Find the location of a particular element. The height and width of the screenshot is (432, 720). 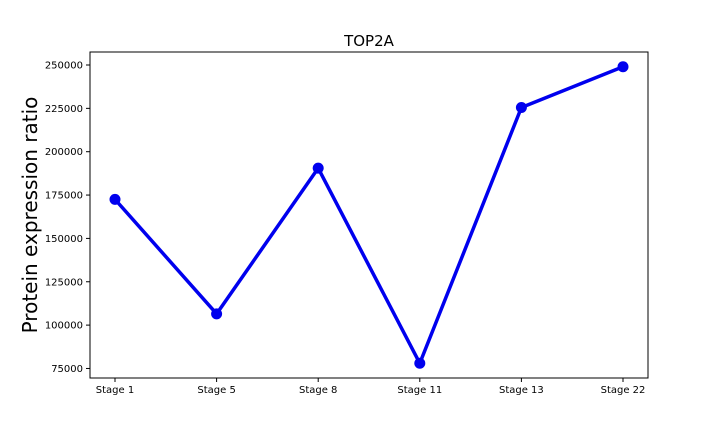

y-tick-label: 100000 is located at coordinates (64, 326).